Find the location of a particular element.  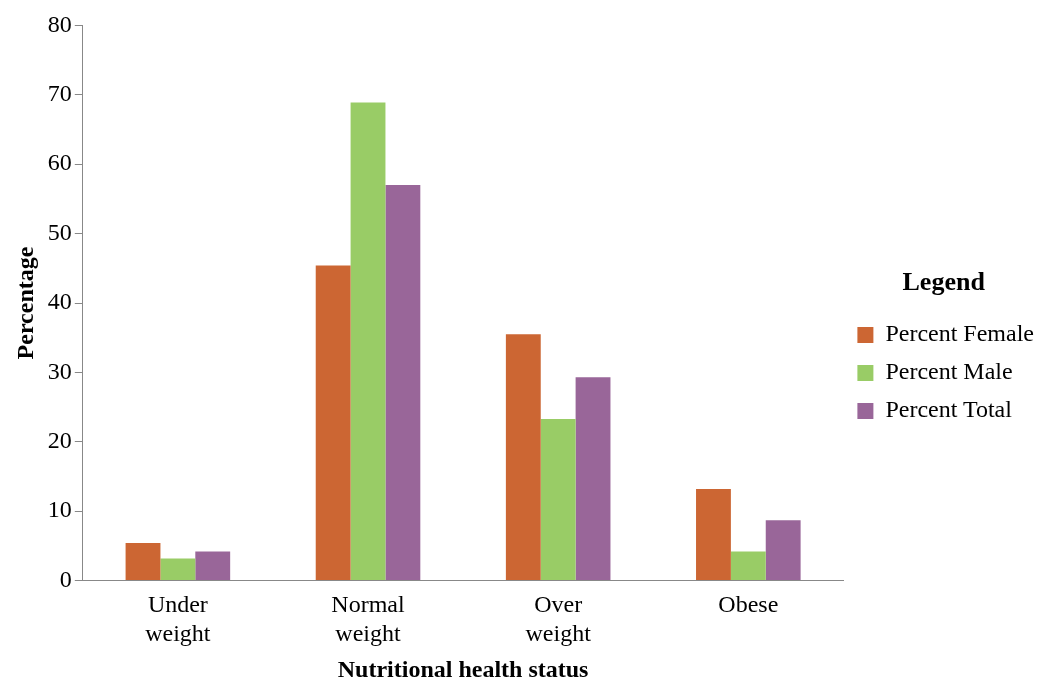

x-tick-label: Obese is located at coordinates (748, 604).